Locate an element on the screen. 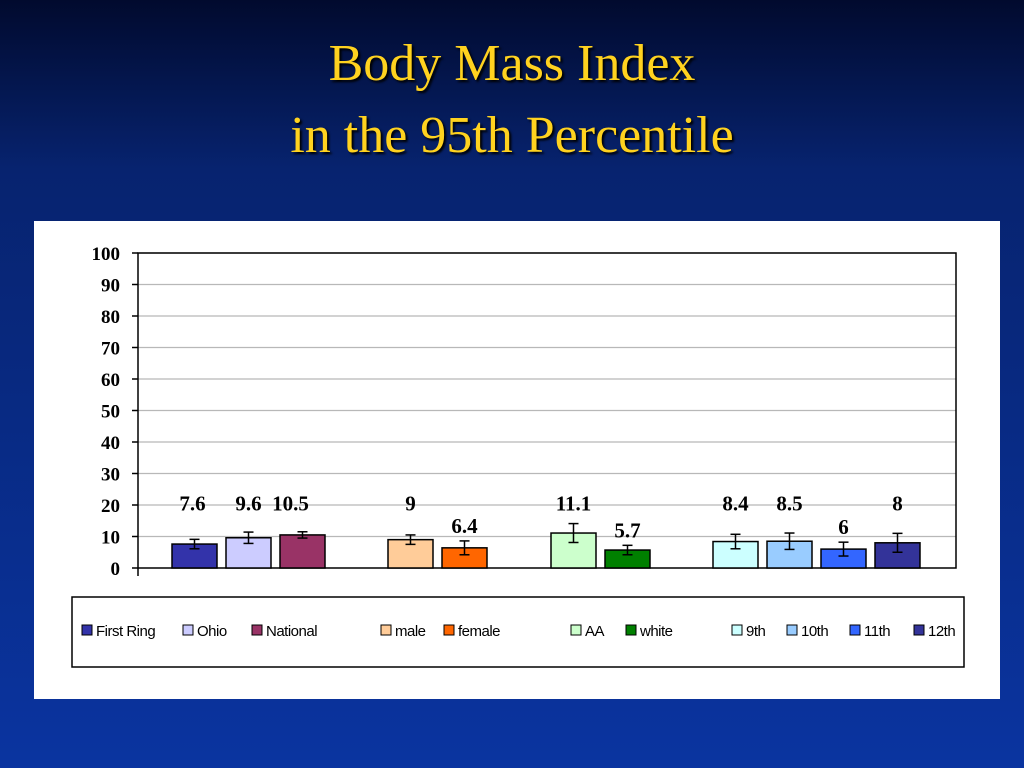 The width and height of the screenshot is (1024, 768). legend is located at coordinates (518, 632).